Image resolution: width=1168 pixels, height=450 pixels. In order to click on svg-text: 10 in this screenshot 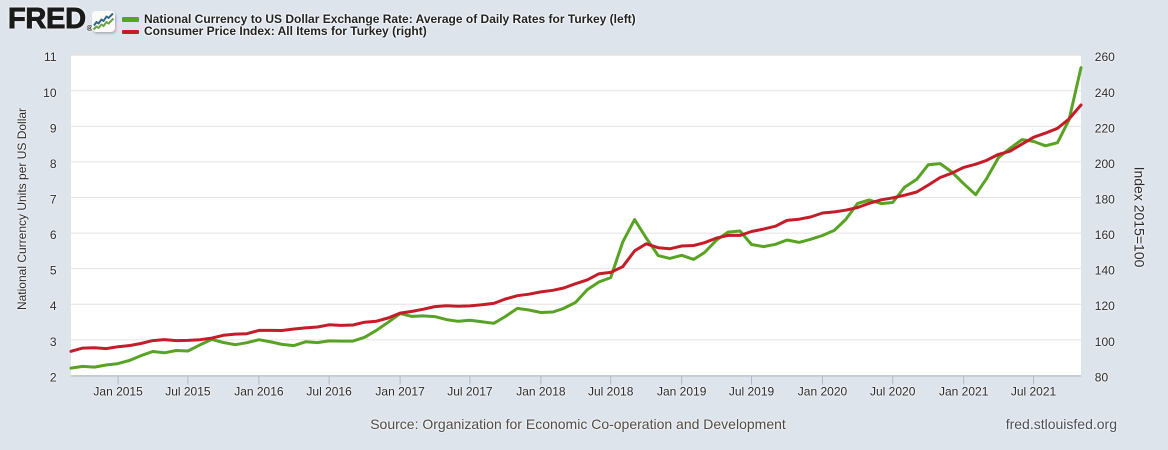, I will do `click(50, 93)`.